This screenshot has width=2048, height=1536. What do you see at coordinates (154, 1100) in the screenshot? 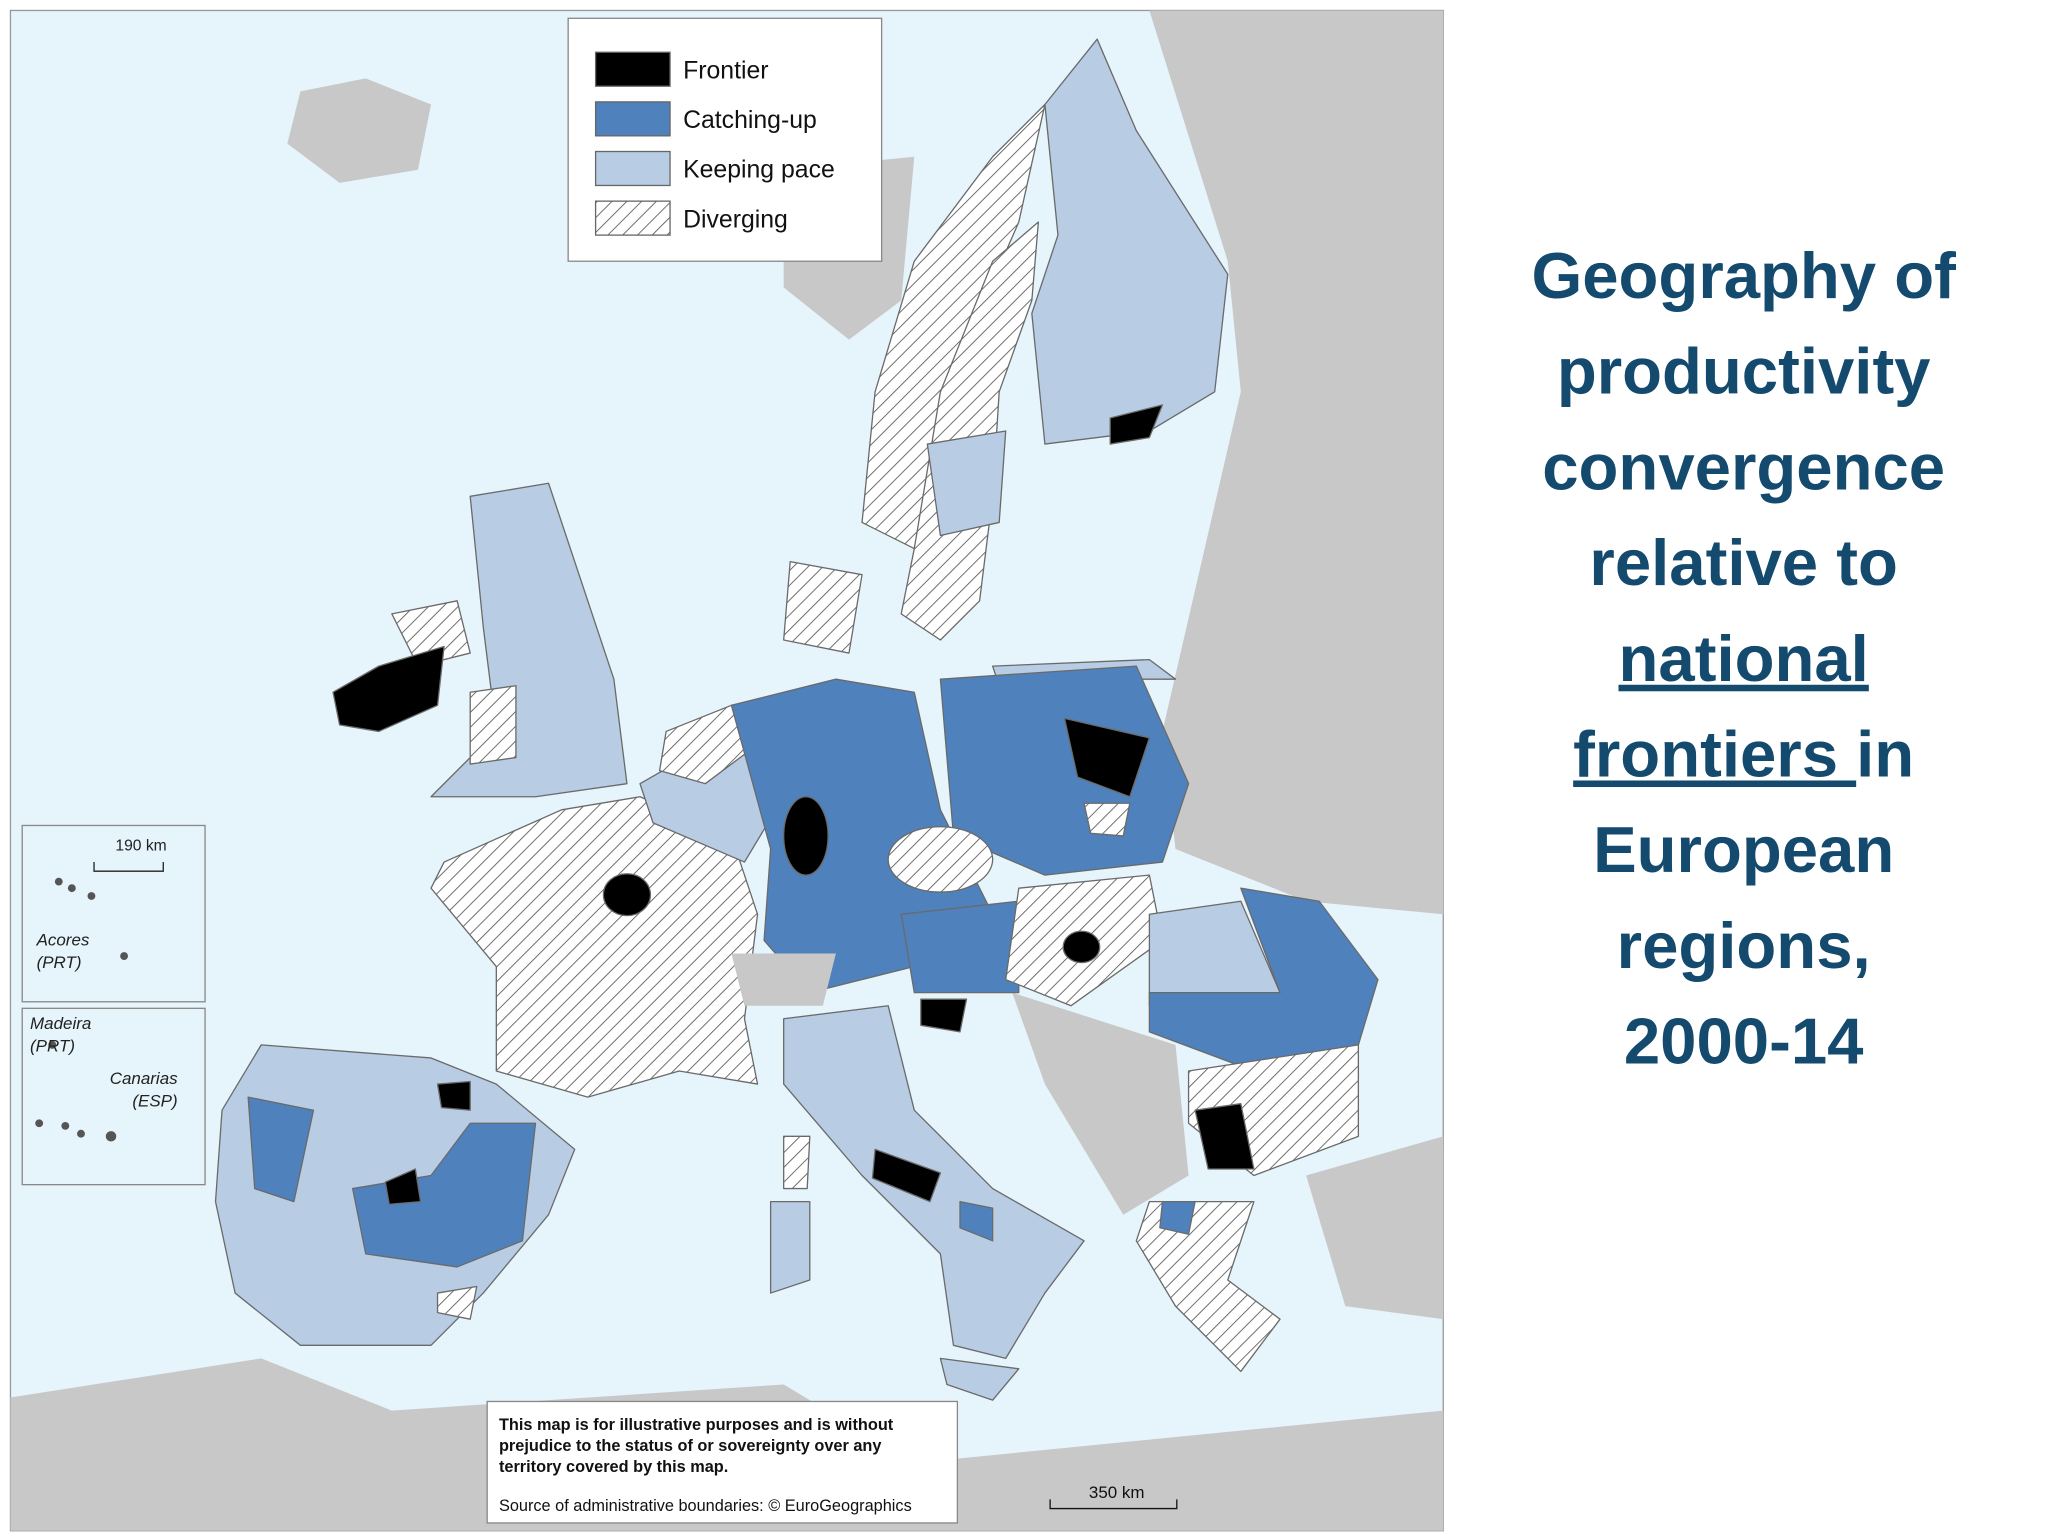
I see `inset-label: (ESP)` at bounding box center [154, 1100].